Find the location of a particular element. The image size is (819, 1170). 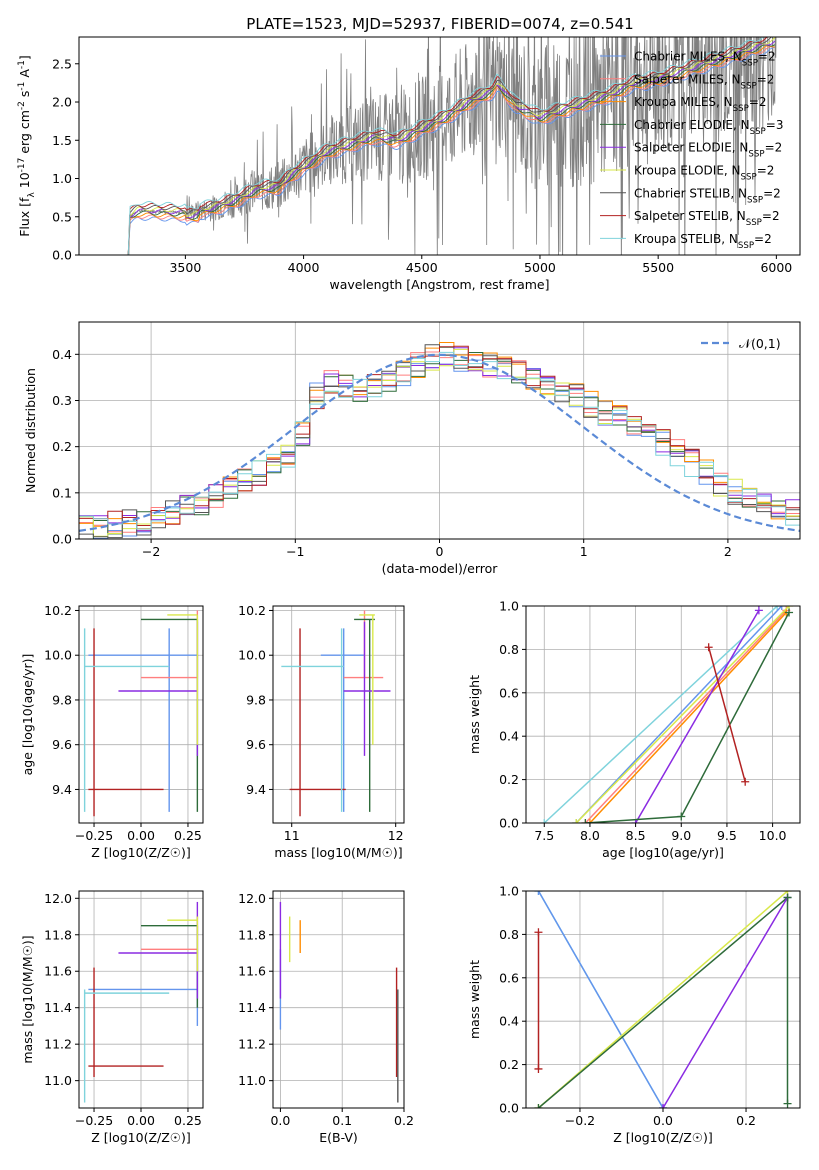

legend-entry-8: Kroupa STELIB, NSSP=2 is located at coordinates (703, 241).